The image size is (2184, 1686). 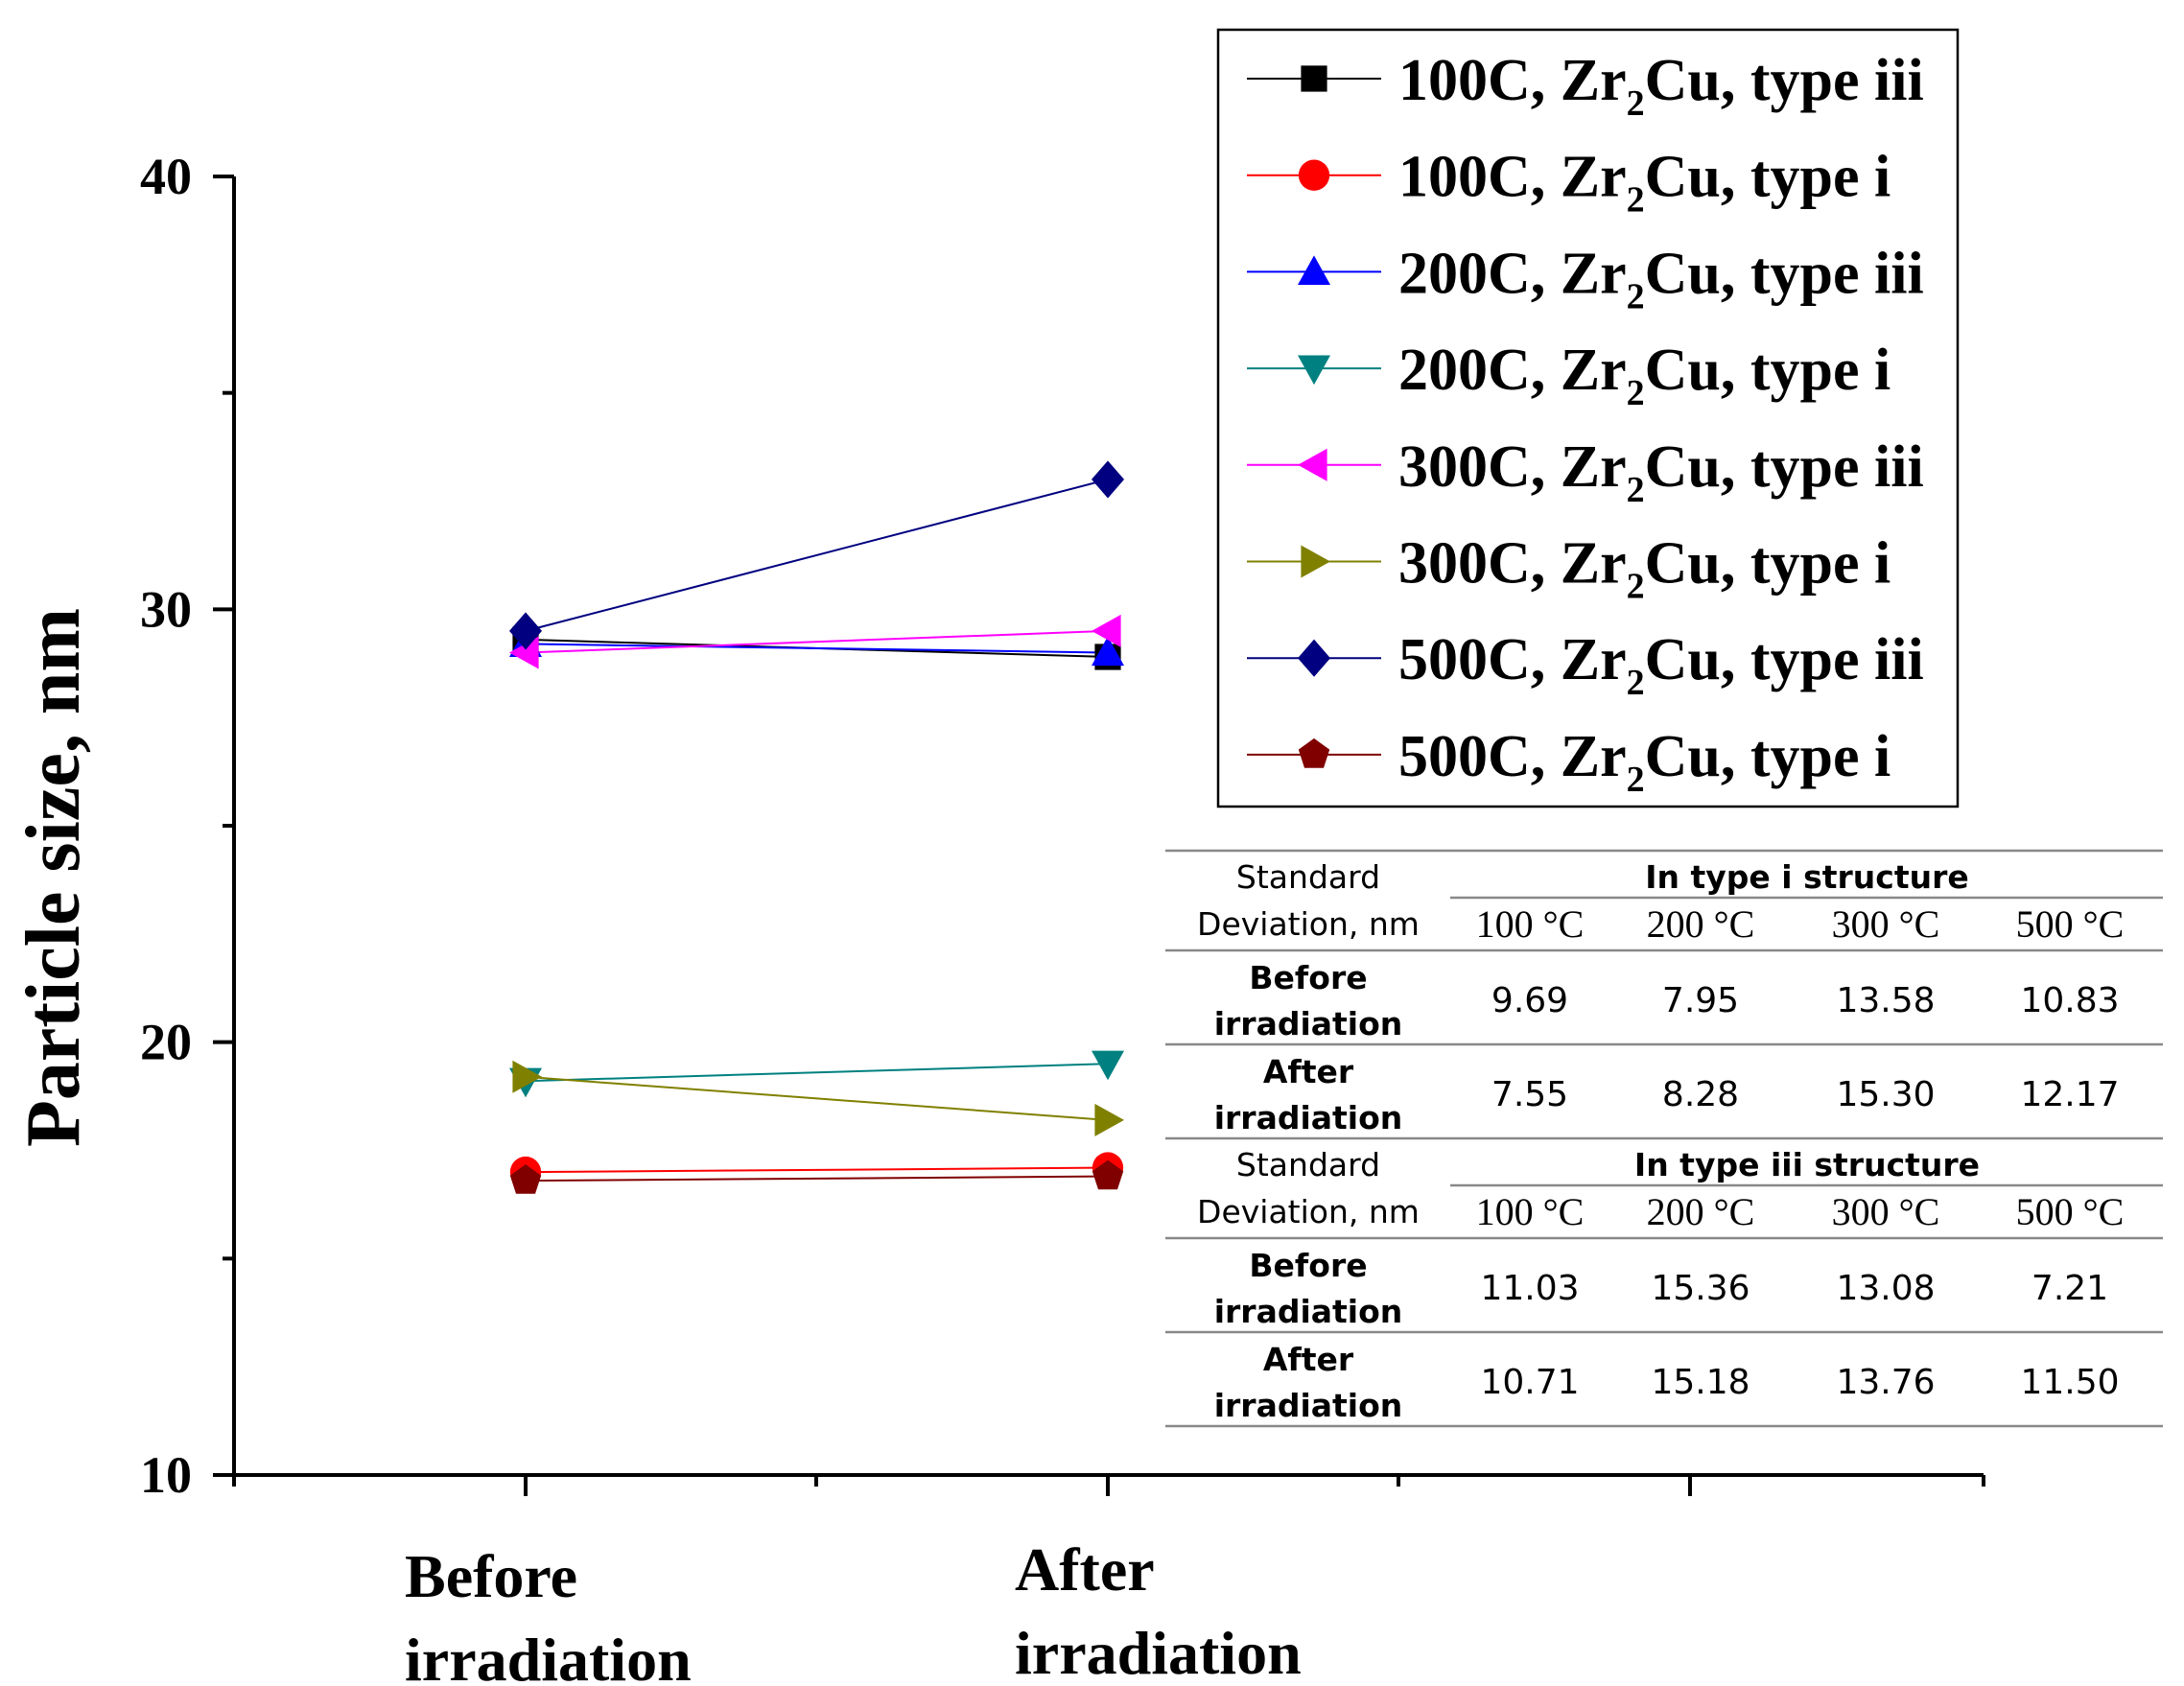 I want to click on data-point-s7-p1, so click(x=1108, y=1174).